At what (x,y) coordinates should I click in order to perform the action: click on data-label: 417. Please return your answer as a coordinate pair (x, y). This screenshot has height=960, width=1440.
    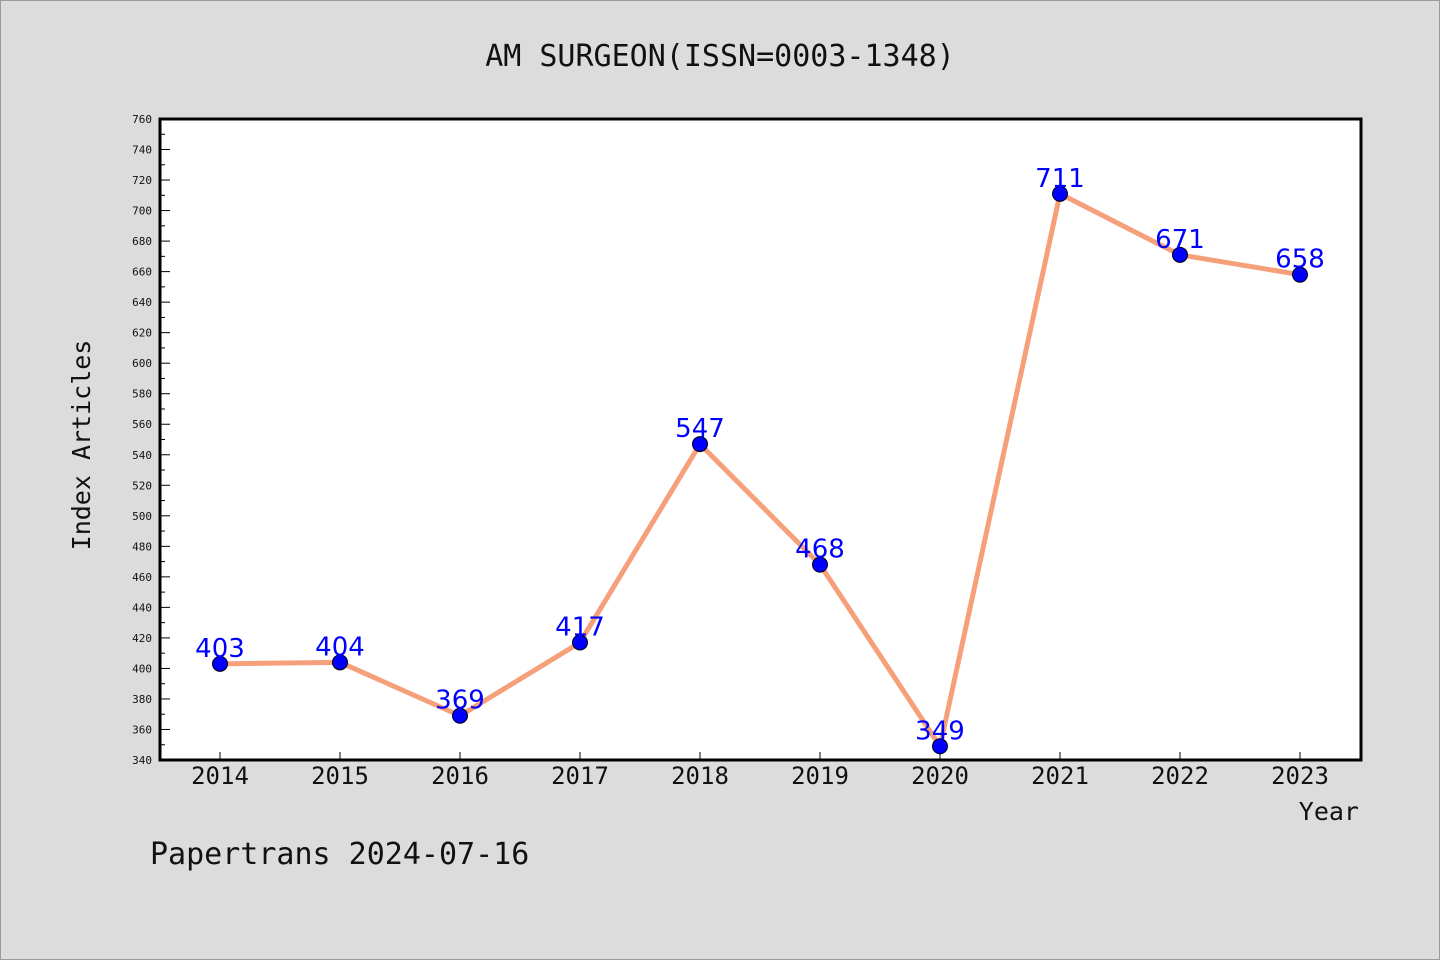
    Looking at the image, I should click on (580, 627).